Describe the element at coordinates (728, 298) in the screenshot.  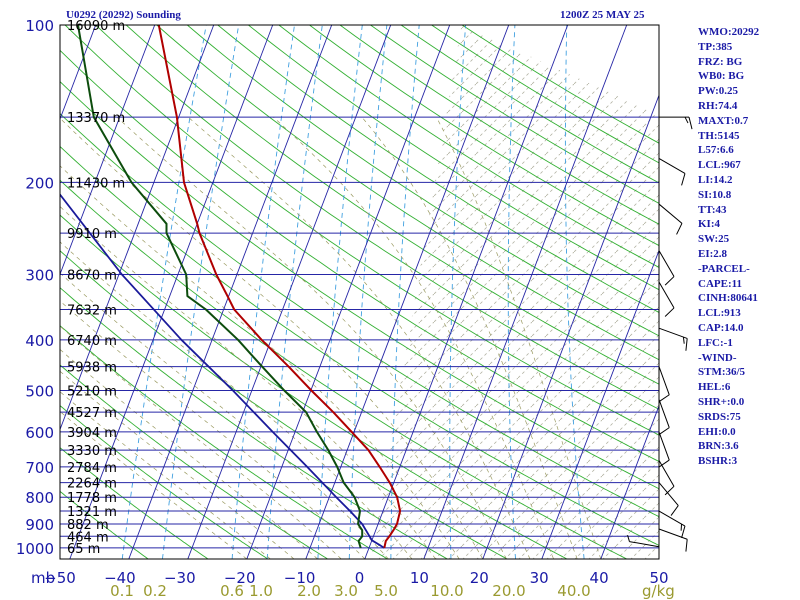
I see `index-value: CINH:80641` at that location.